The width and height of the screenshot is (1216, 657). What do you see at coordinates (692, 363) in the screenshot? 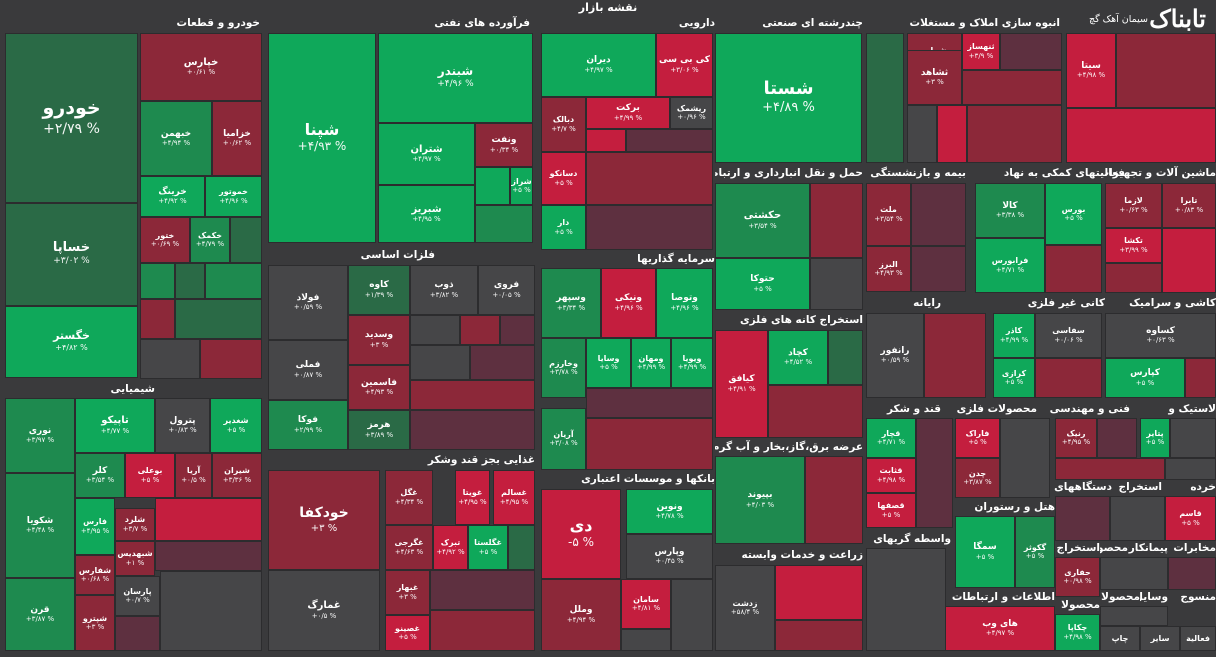
I see `stock-tile: ویویا +۴/۹۹ %` at bounding box center [692, 363].